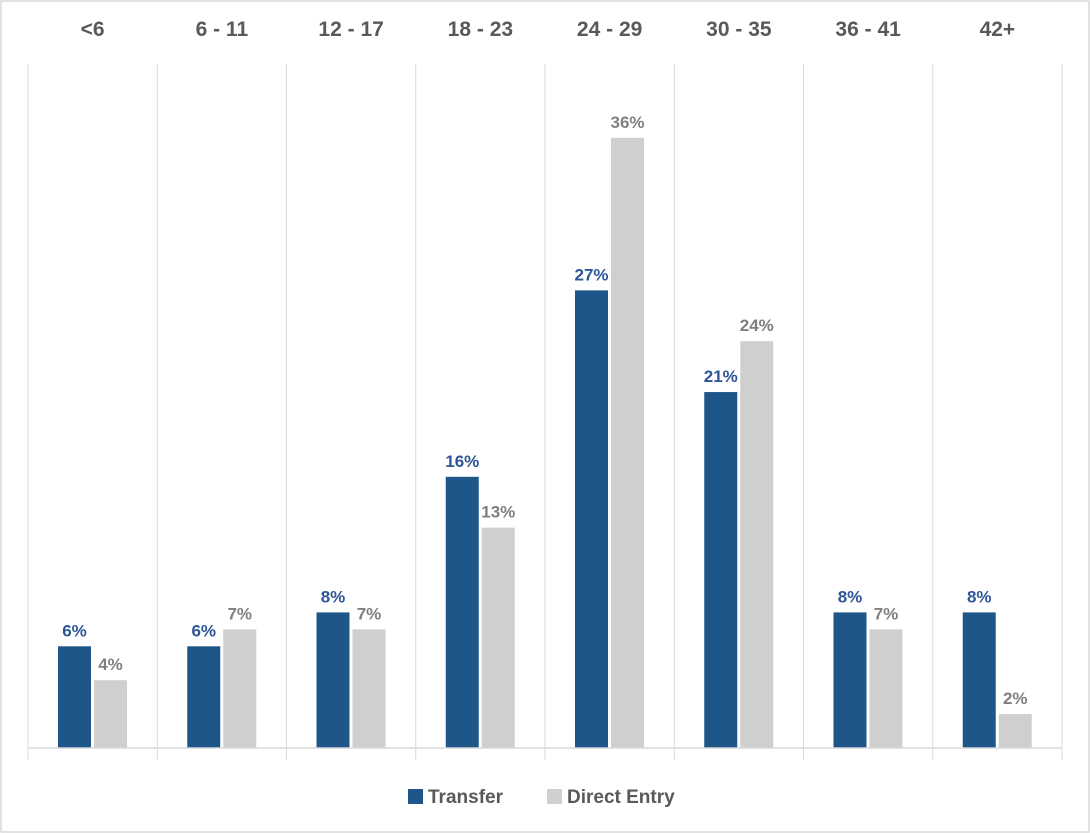 This screenshot has width=1090, height=833. I want to click on category-label: 30 - 35, so click(739, 29).